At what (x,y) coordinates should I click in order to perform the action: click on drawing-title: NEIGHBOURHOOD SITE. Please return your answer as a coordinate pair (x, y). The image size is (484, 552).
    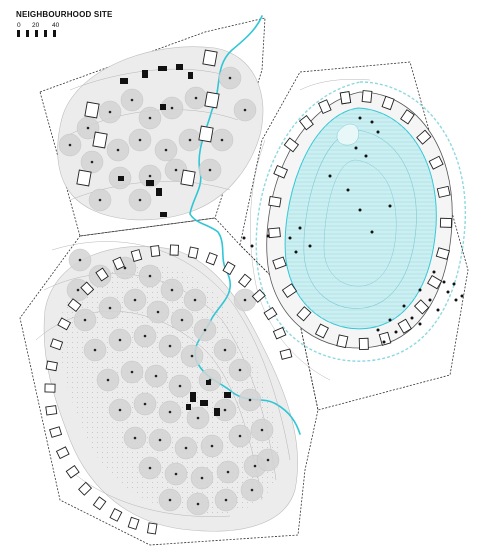
    Looking at the image, I should click on (64, 14).